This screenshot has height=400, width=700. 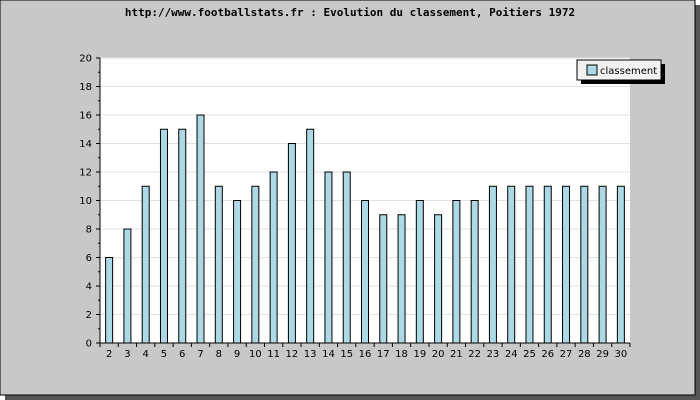 What do you see at coordinates (493, 354) in the screenshot?
I see `x-tick-label: 23` at bounding box center [493, 354].